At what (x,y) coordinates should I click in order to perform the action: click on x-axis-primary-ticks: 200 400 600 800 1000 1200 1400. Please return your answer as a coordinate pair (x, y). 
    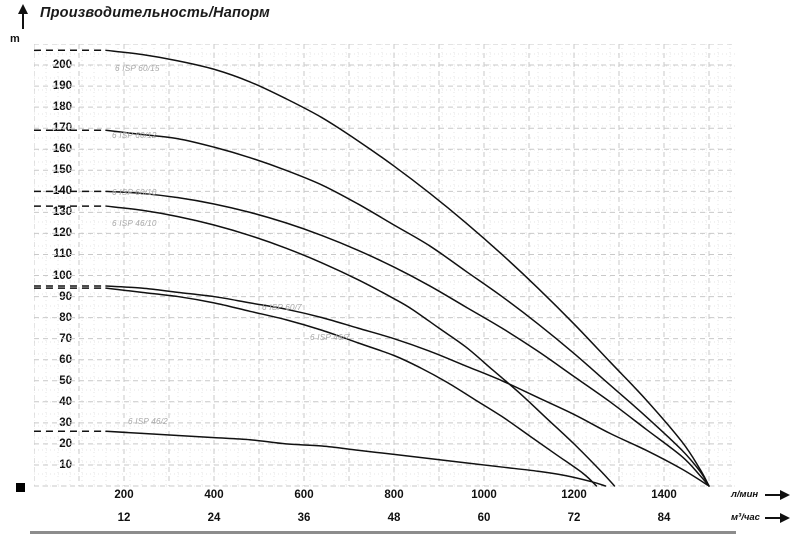
    Looking at the image, I should click on (398, 497).